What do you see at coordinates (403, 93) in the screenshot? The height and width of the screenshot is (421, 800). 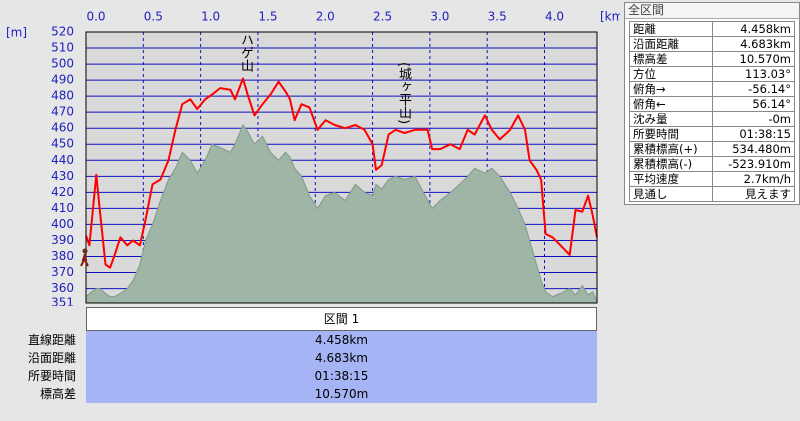 I see `peak-annotation: (城ヶ平山)` at bounding box center [403, 93].